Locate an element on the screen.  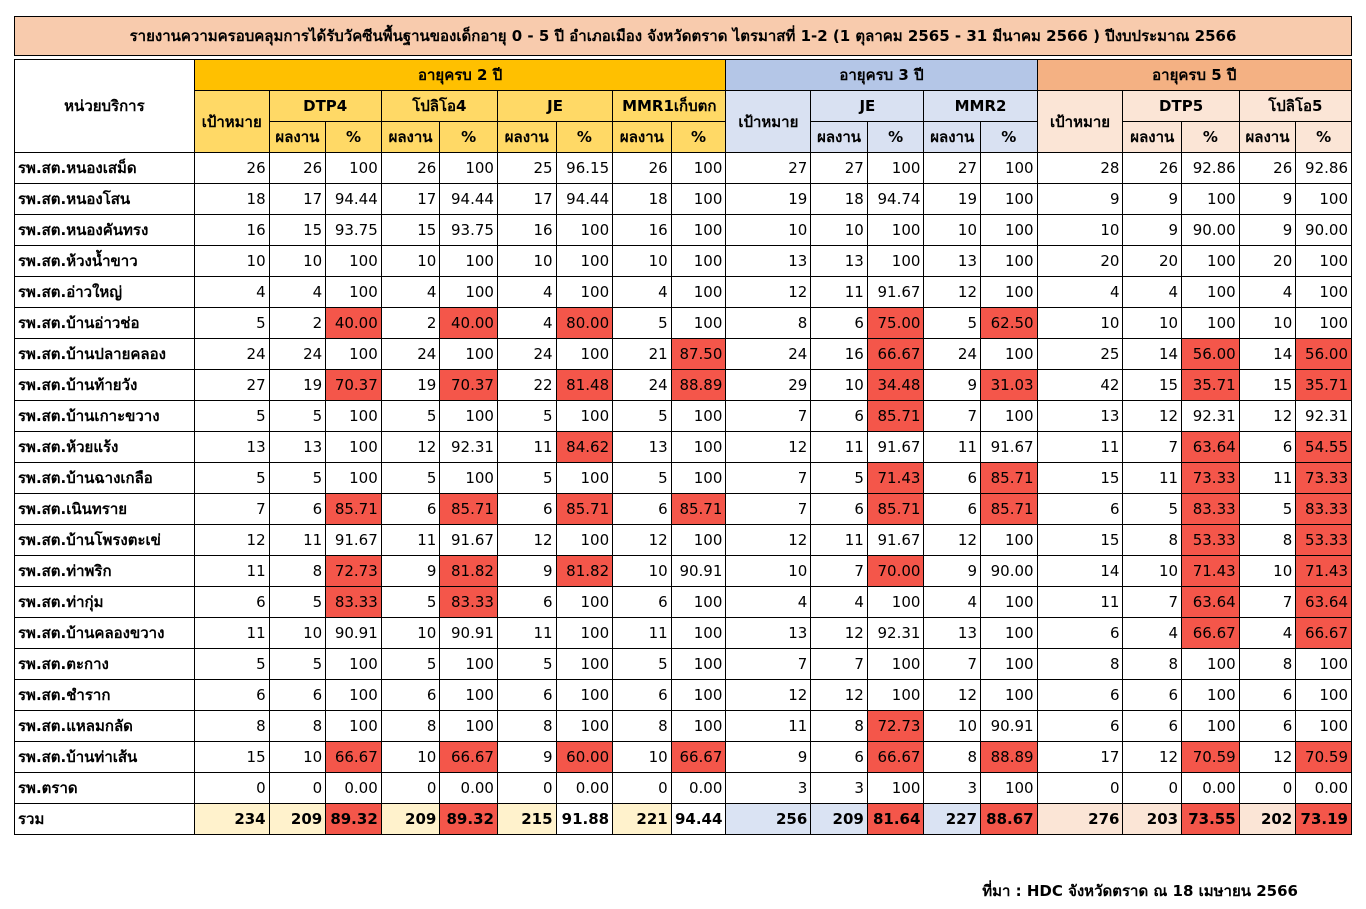
percent-cell: 73.33 is located at coordinates (1323, 478).